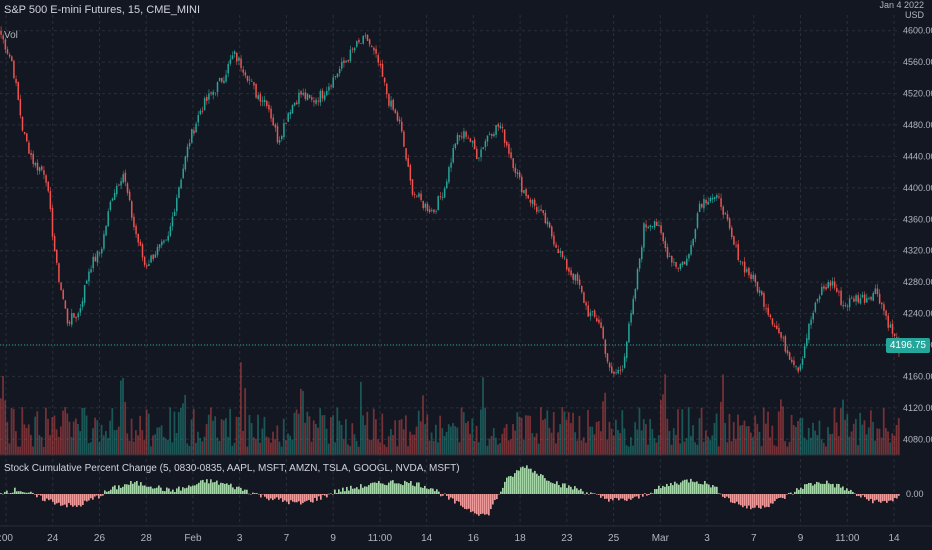 This screenshot has height=550, width=932. What do you see at coordinates (102, 10) in the screenshot?
I see `symbol-title: S&P 500 E-mini Futures, 15, CME_MINI` at bounding box center [102, 10].